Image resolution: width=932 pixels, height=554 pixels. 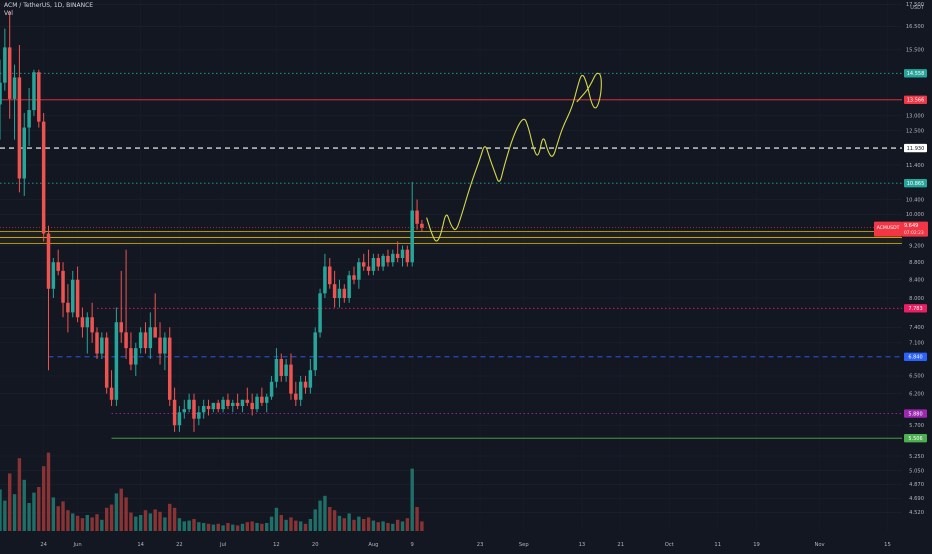 What do you see at coordinates (412, 545) in the screenshot?
I see `time-tick-label: 9` at bounding box center [412, 545].